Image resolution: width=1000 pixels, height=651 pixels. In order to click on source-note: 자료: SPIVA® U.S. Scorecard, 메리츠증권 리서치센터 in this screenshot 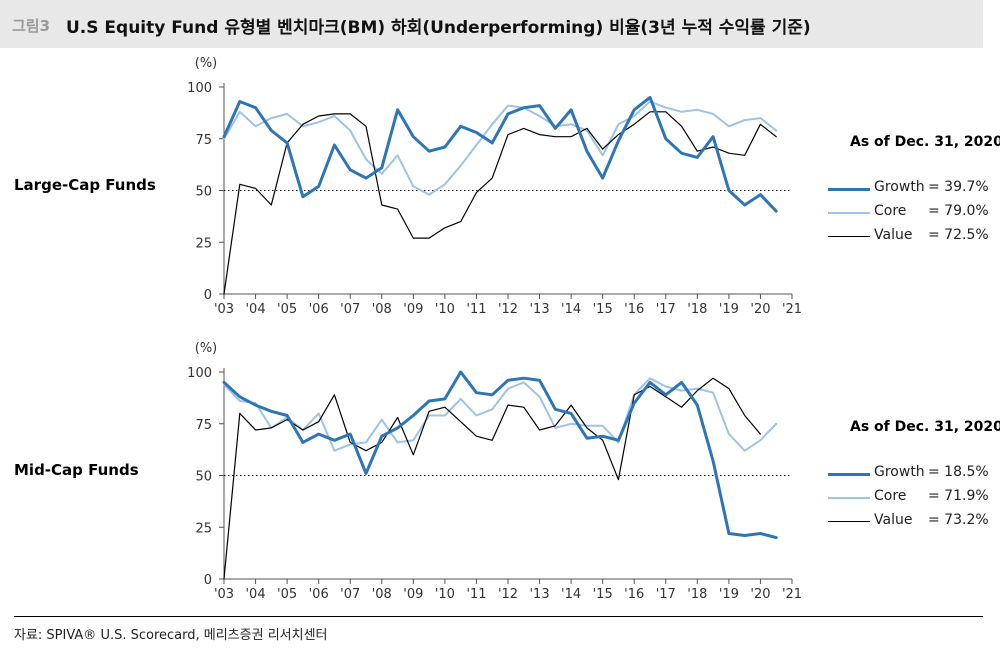, I will do `click(171, 635)`.